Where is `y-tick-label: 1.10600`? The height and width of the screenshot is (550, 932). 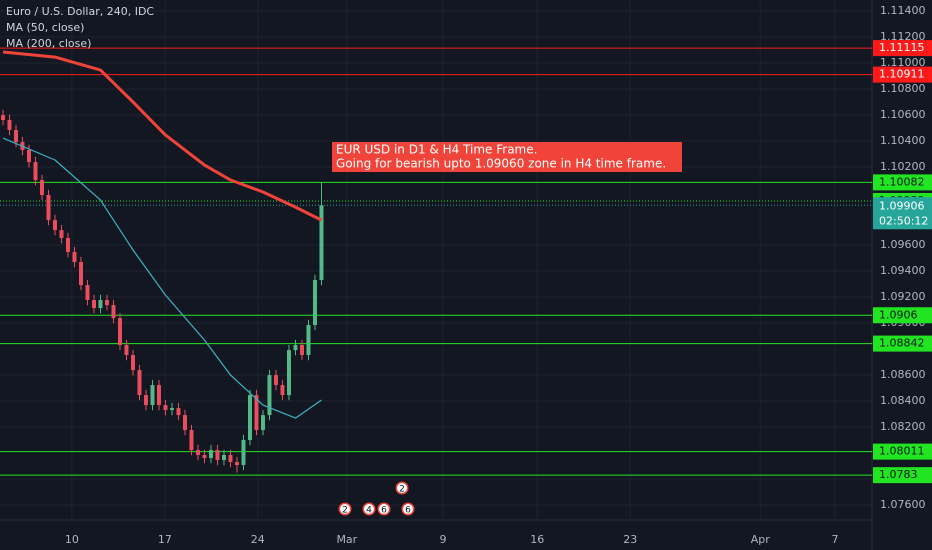
y-tick-label: 1.10600 is located at coordinates (903, 114).